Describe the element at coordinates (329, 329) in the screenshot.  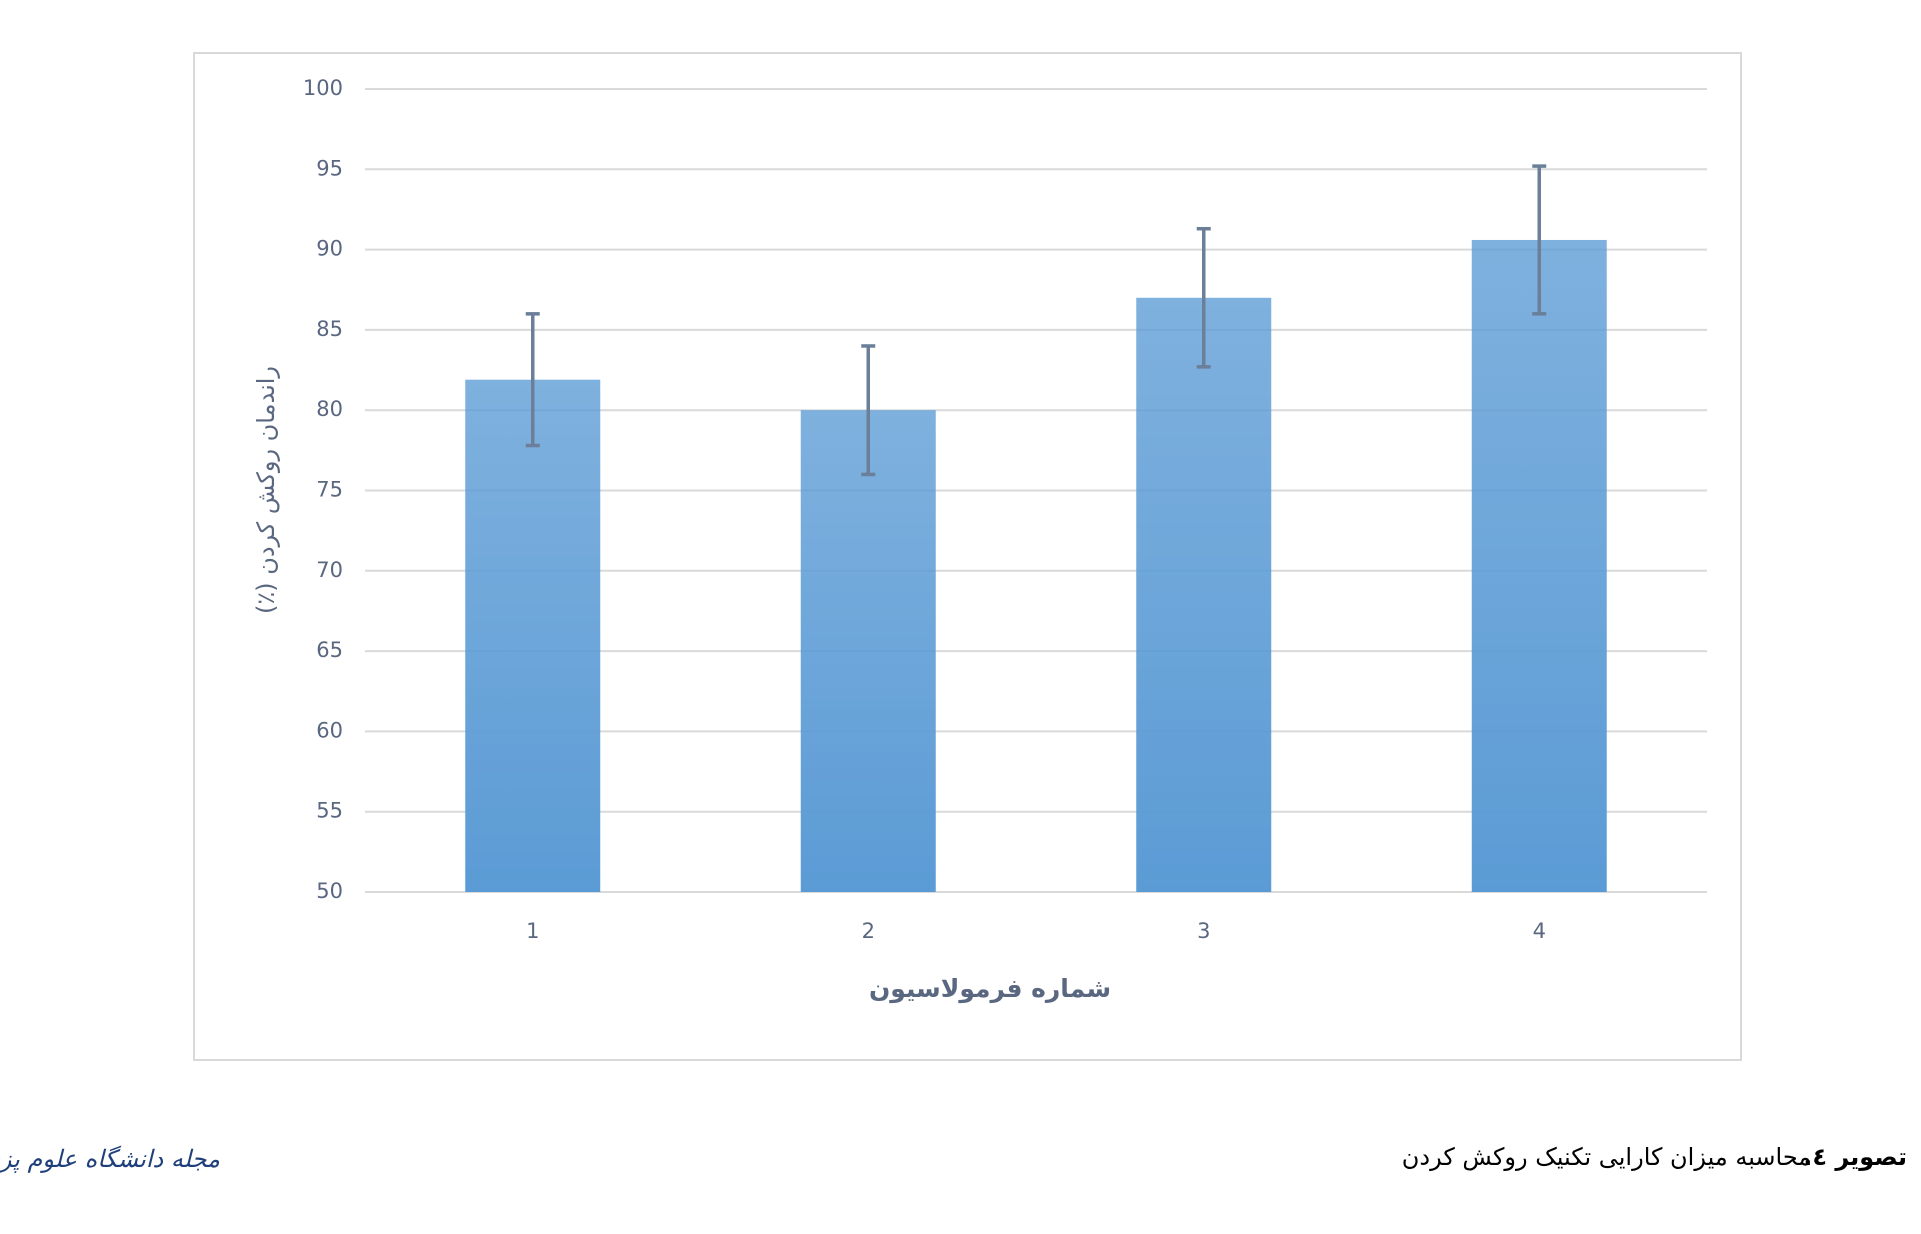
I see `y-tick-label: 85` at that location.